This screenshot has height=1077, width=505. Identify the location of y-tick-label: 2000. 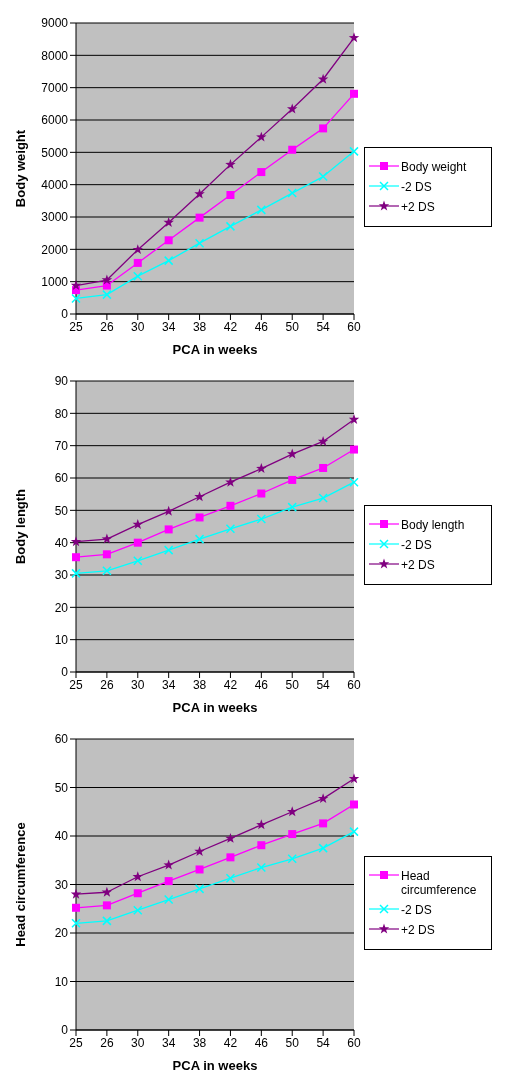
(55, 249).